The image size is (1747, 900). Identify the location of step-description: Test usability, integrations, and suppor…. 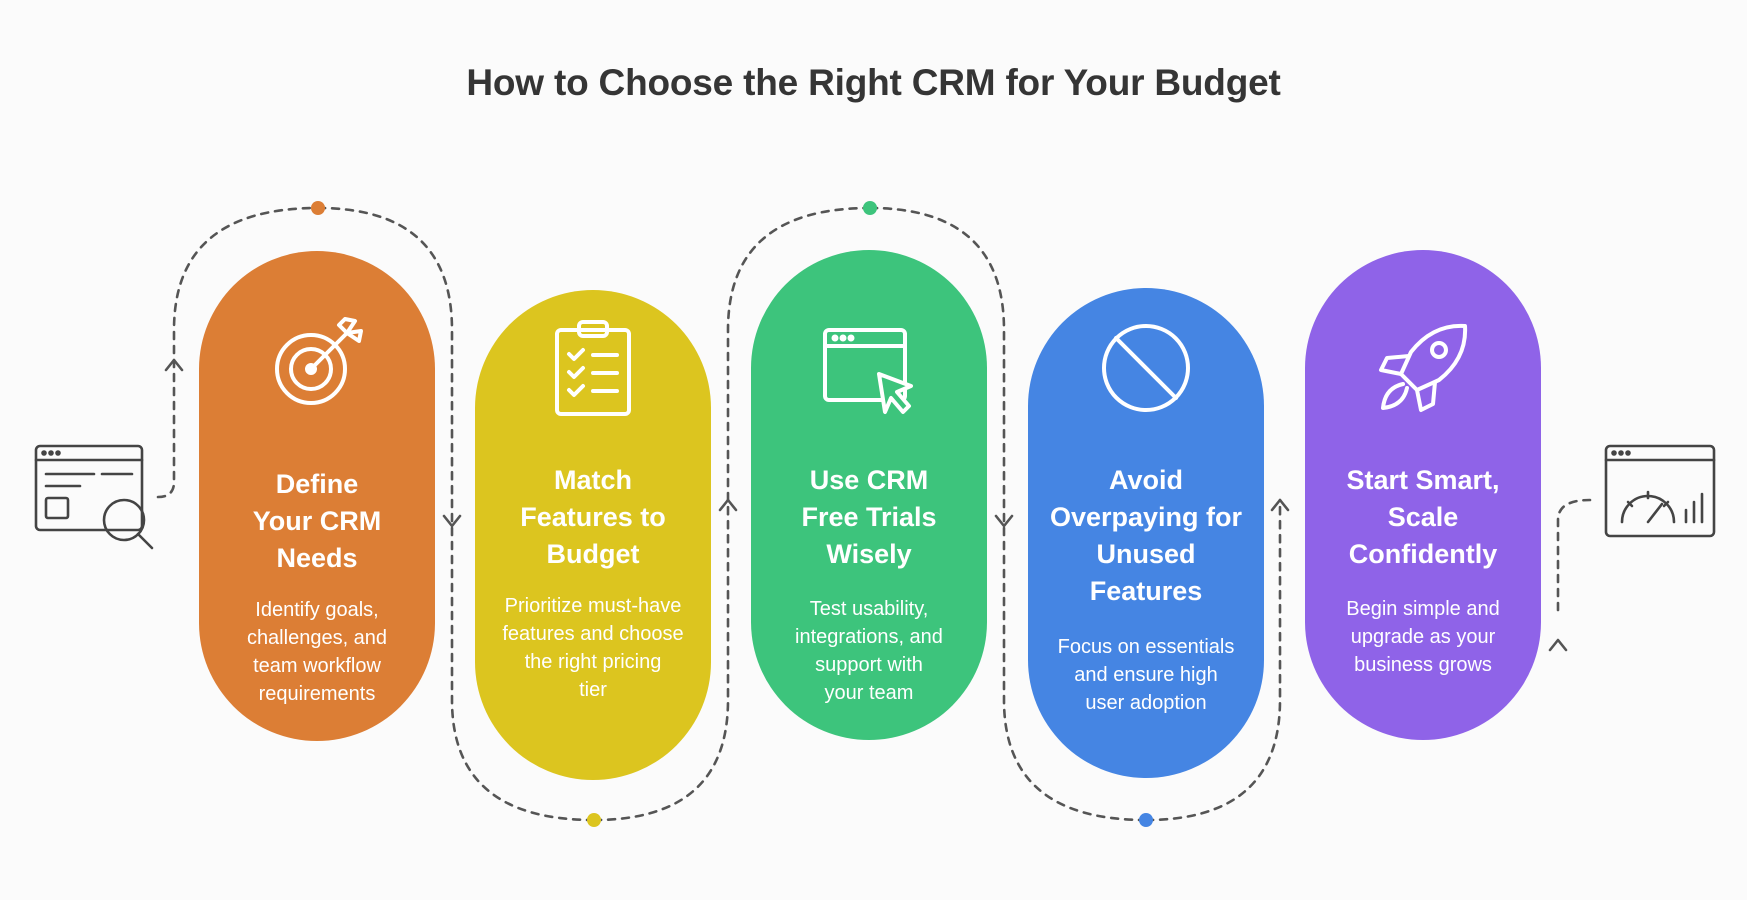
(869, 651).